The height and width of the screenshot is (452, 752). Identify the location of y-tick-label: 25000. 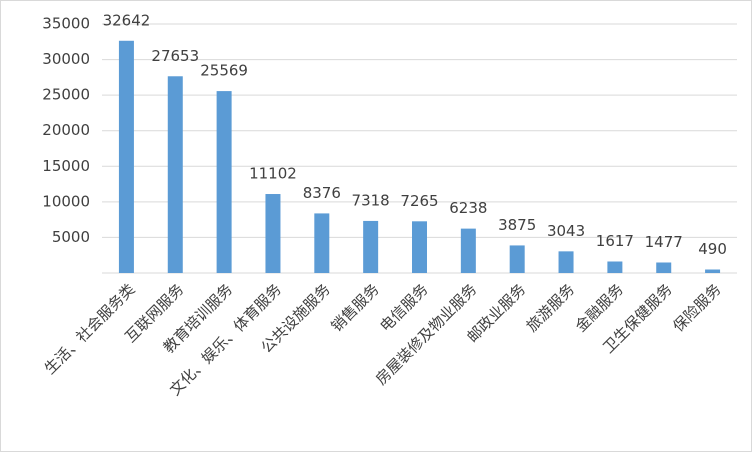
(66, 95).